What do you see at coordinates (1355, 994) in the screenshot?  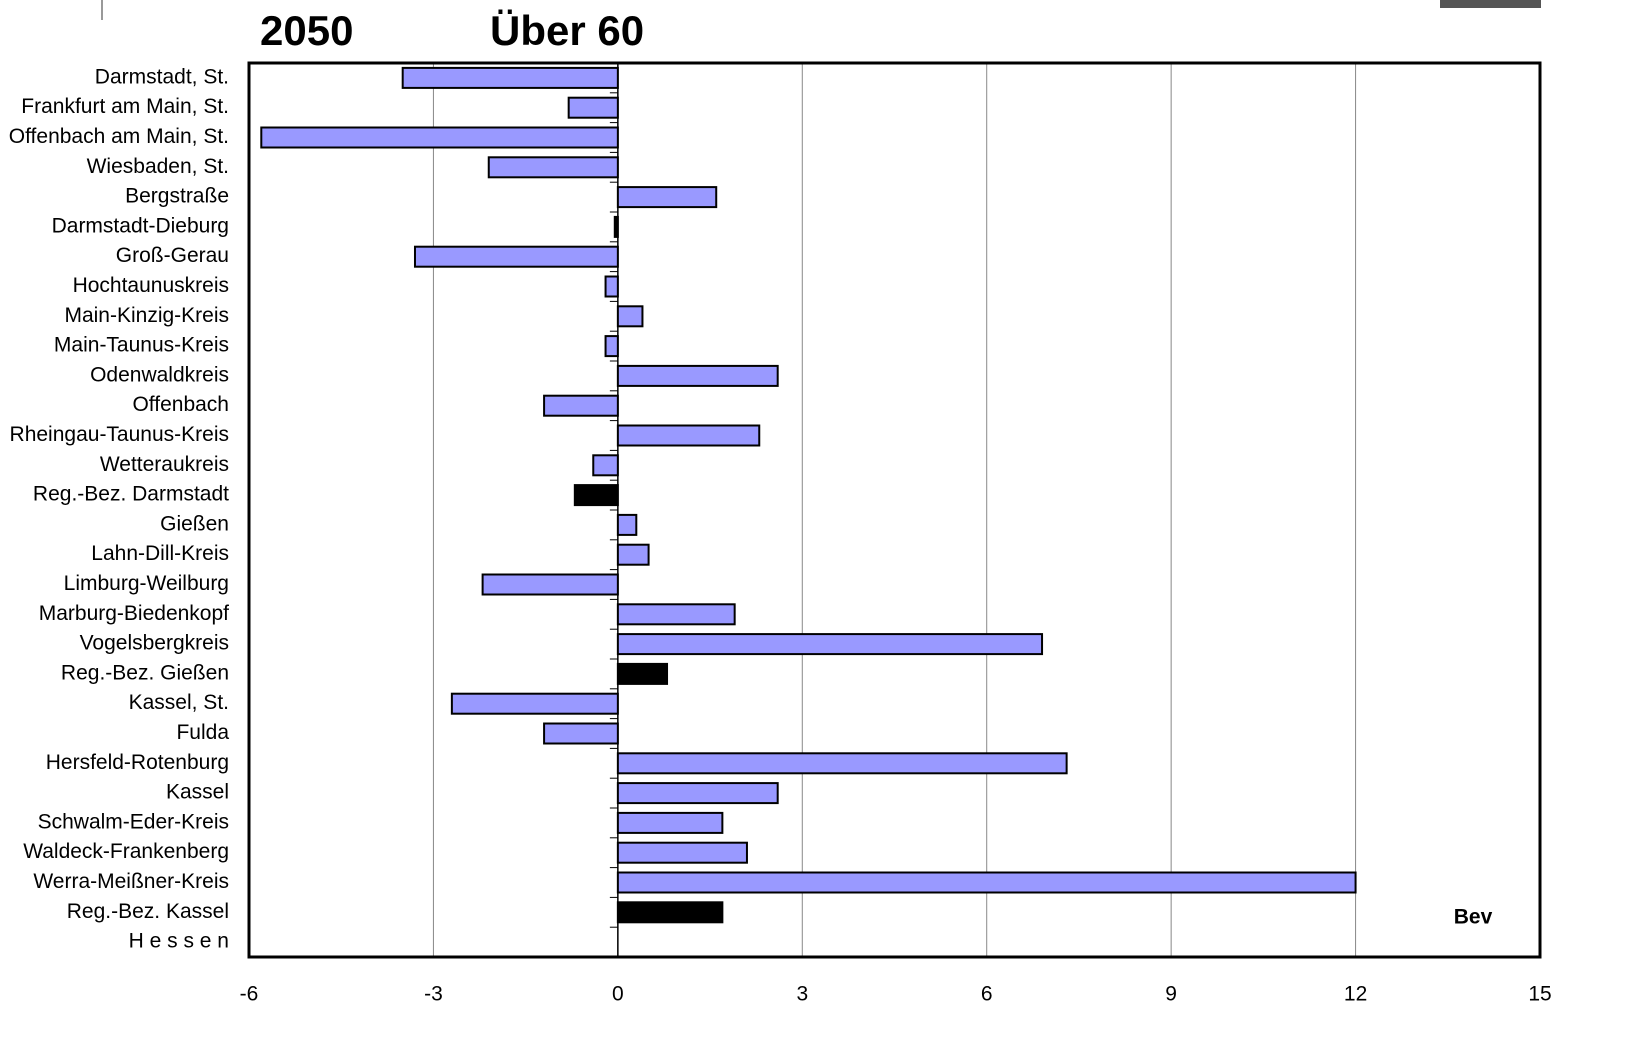 I see `x-tick-label: 12` at bounding box center [1355, 994].